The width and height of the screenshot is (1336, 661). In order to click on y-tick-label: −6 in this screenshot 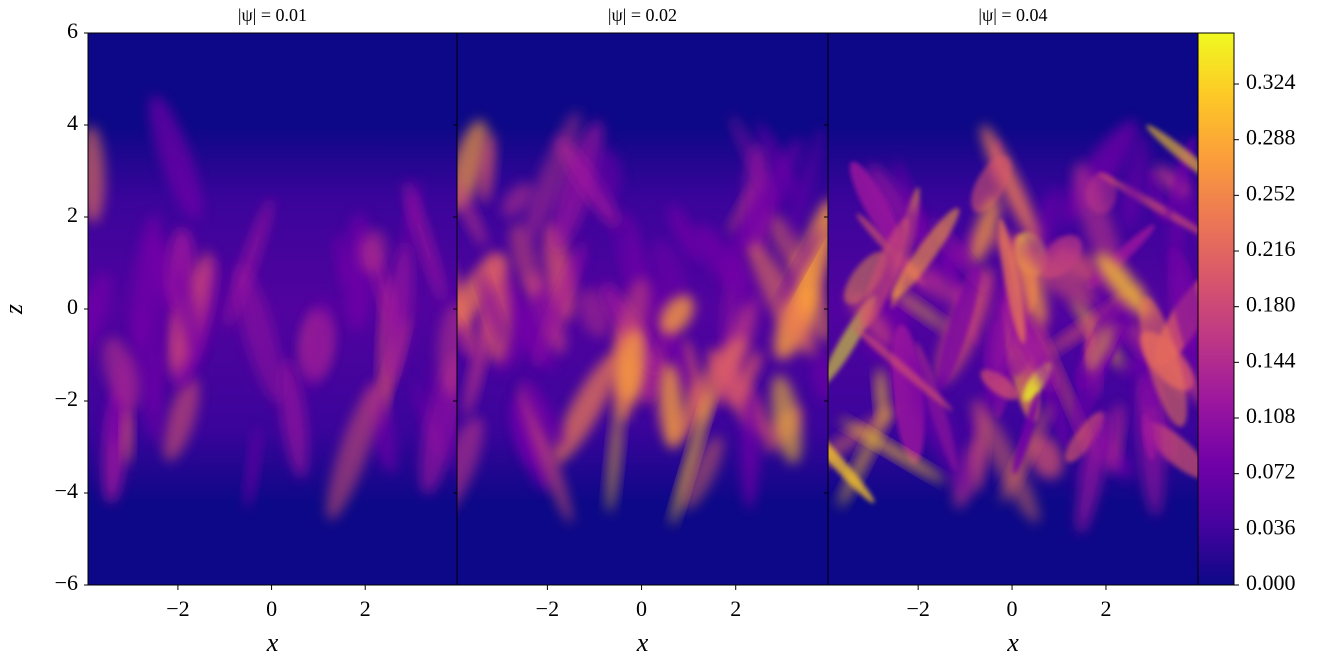, I will do `click(66, 582)`.